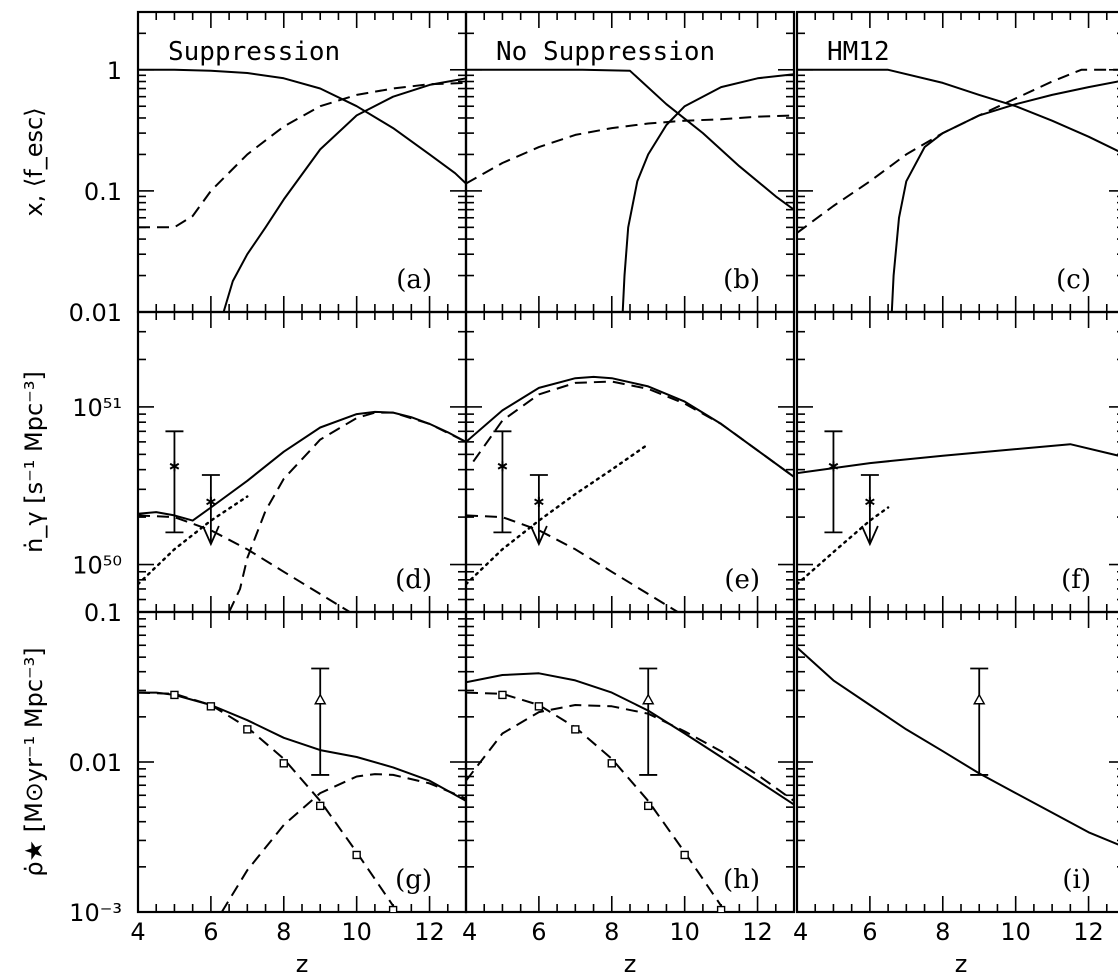 The image size is (1120, 972). I want to click on y-axis-label: ρ̇★ [M⊙yr⁻¹ Mpc⁻³], so click(34, 761).